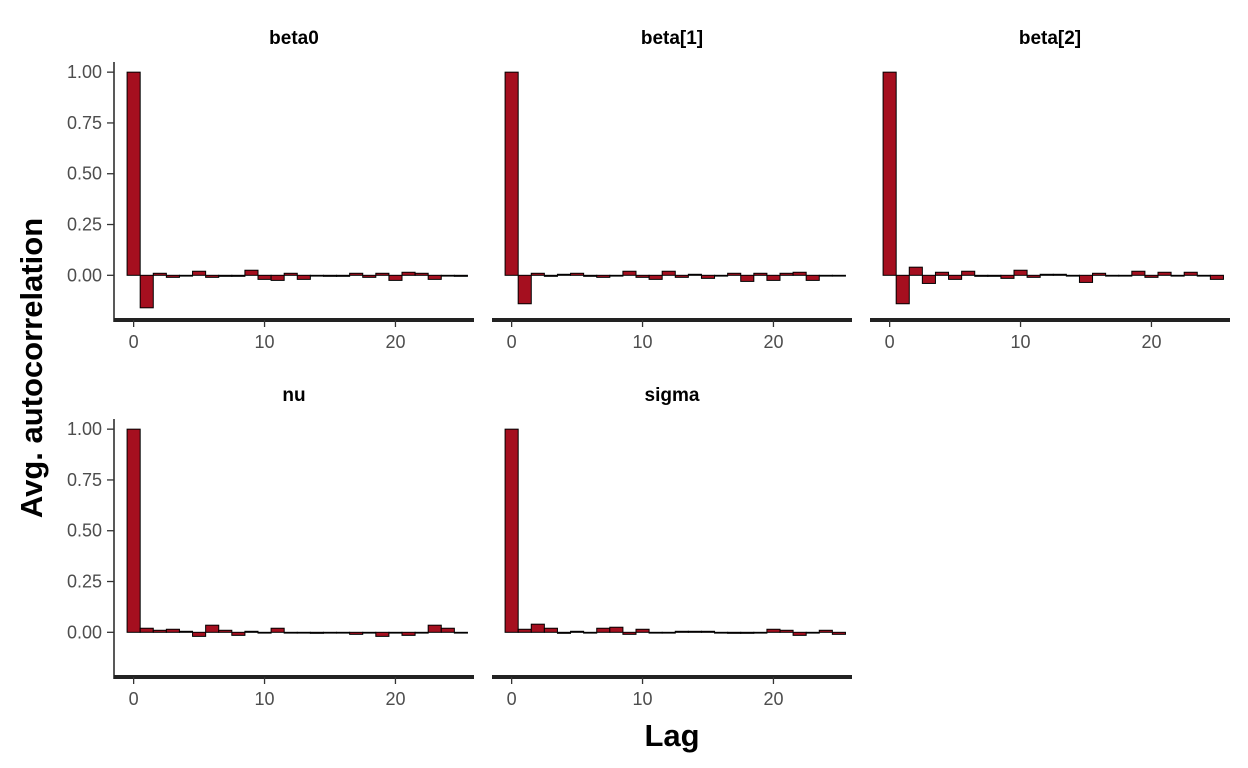 This screenshot has height=768, width=1248. I want to click on panel-title: beta[1], so click(672, 38).